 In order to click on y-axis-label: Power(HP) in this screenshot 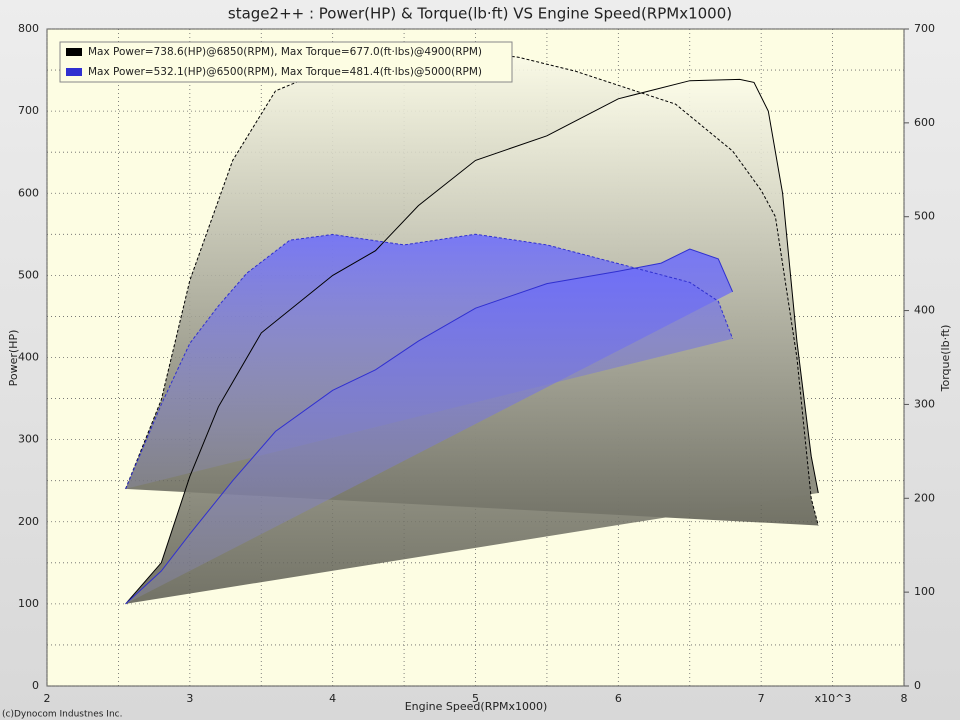, I will do `click(13, 358)`.